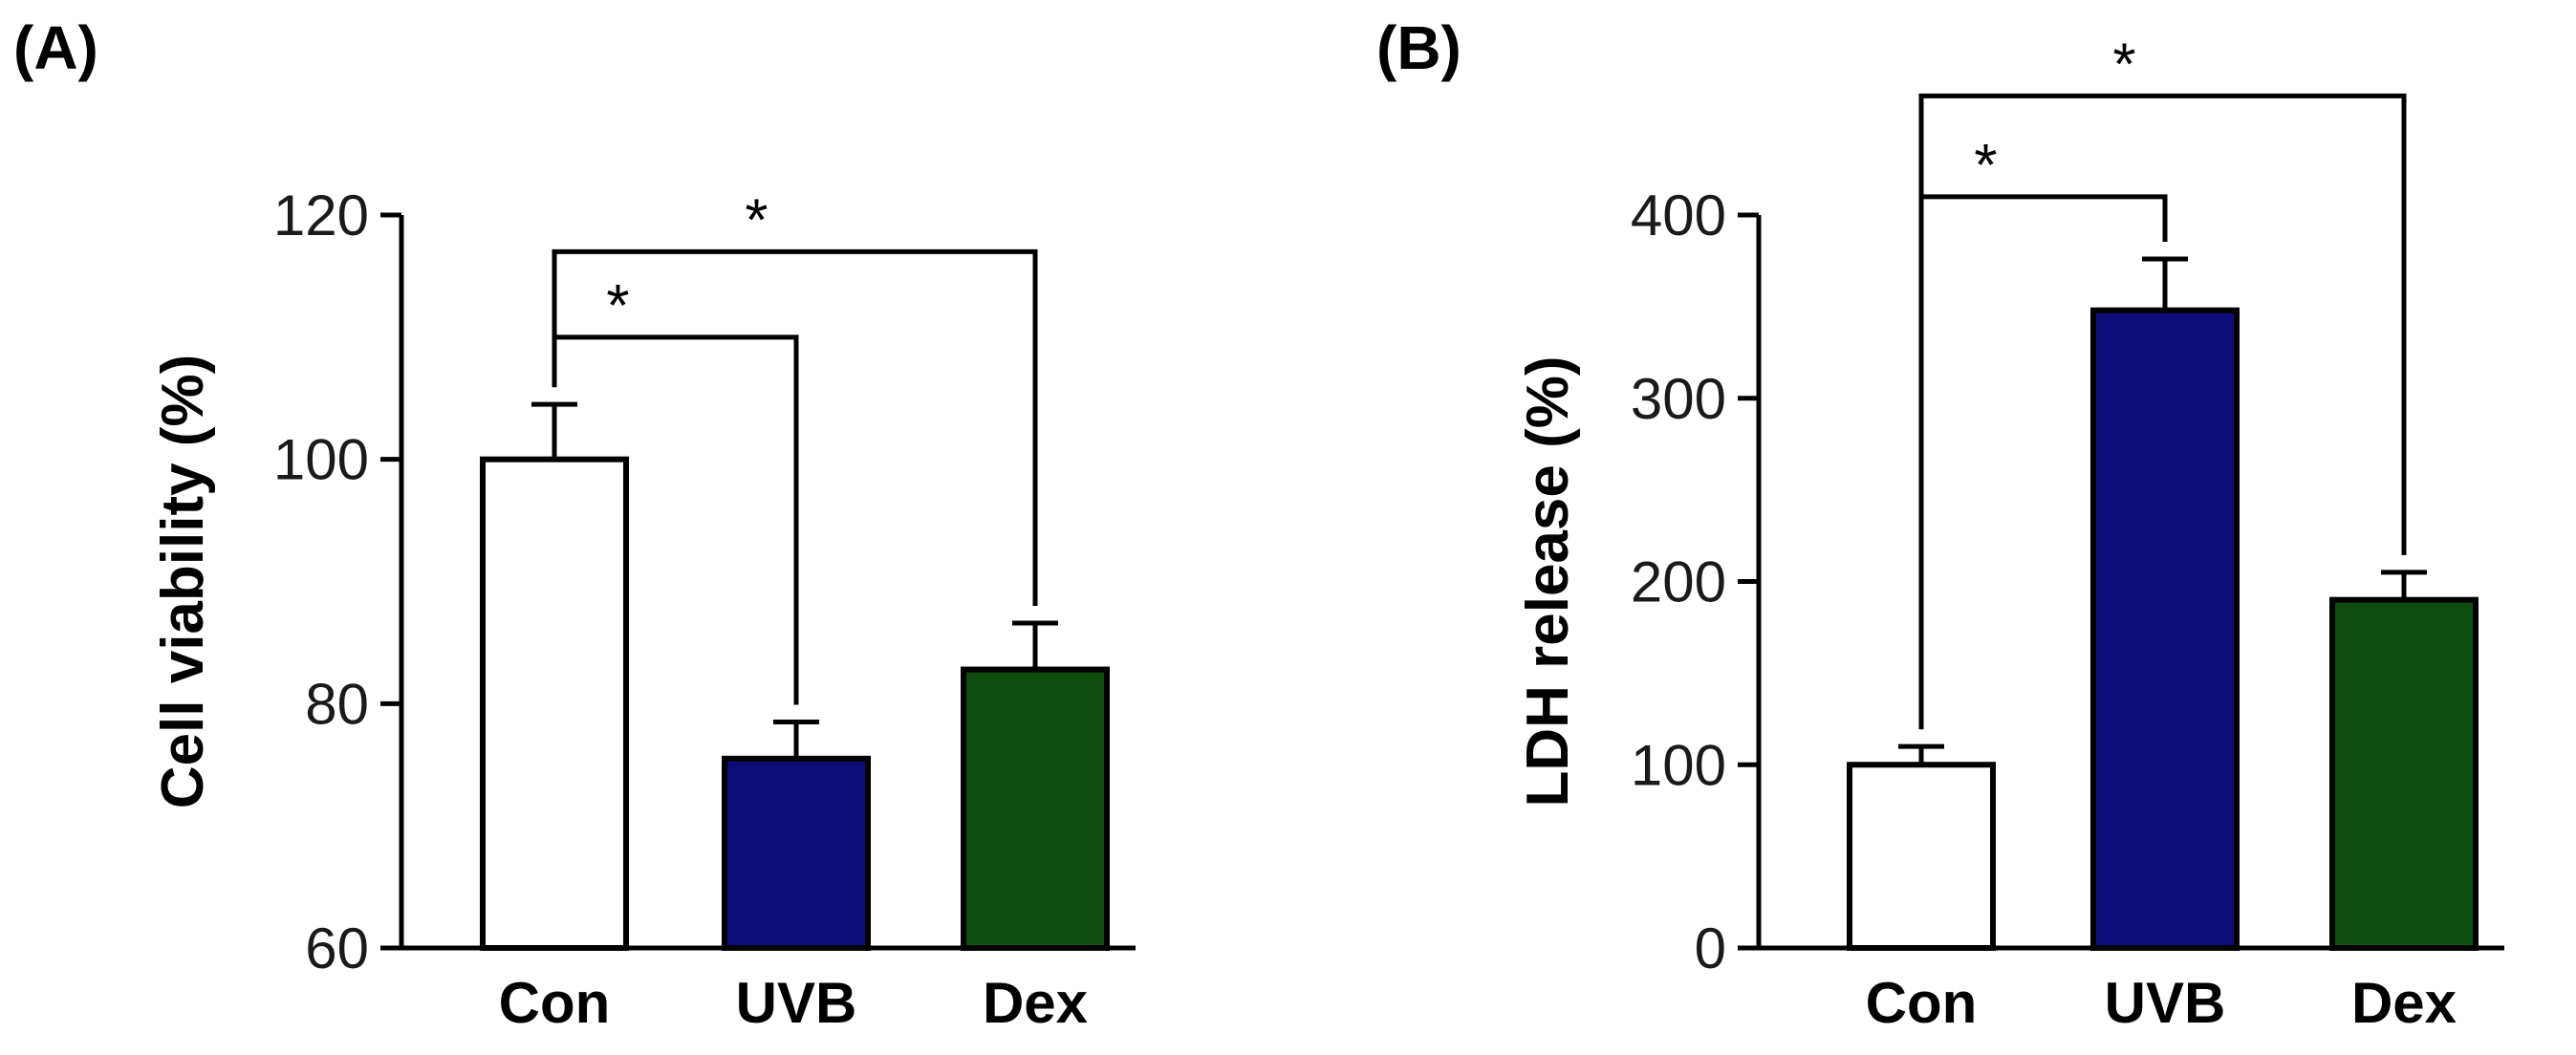 This screenshot has width=2576, height=1055. I want to click on chart1-y-tick-label: 0, so click(1710, 948).